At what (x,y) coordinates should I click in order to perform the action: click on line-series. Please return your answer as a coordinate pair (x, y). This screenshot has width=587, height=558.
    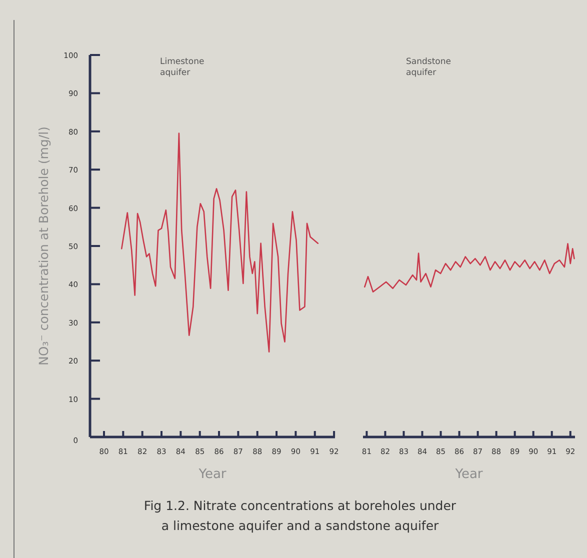
    Looking at the image, I should click on (219, 242).